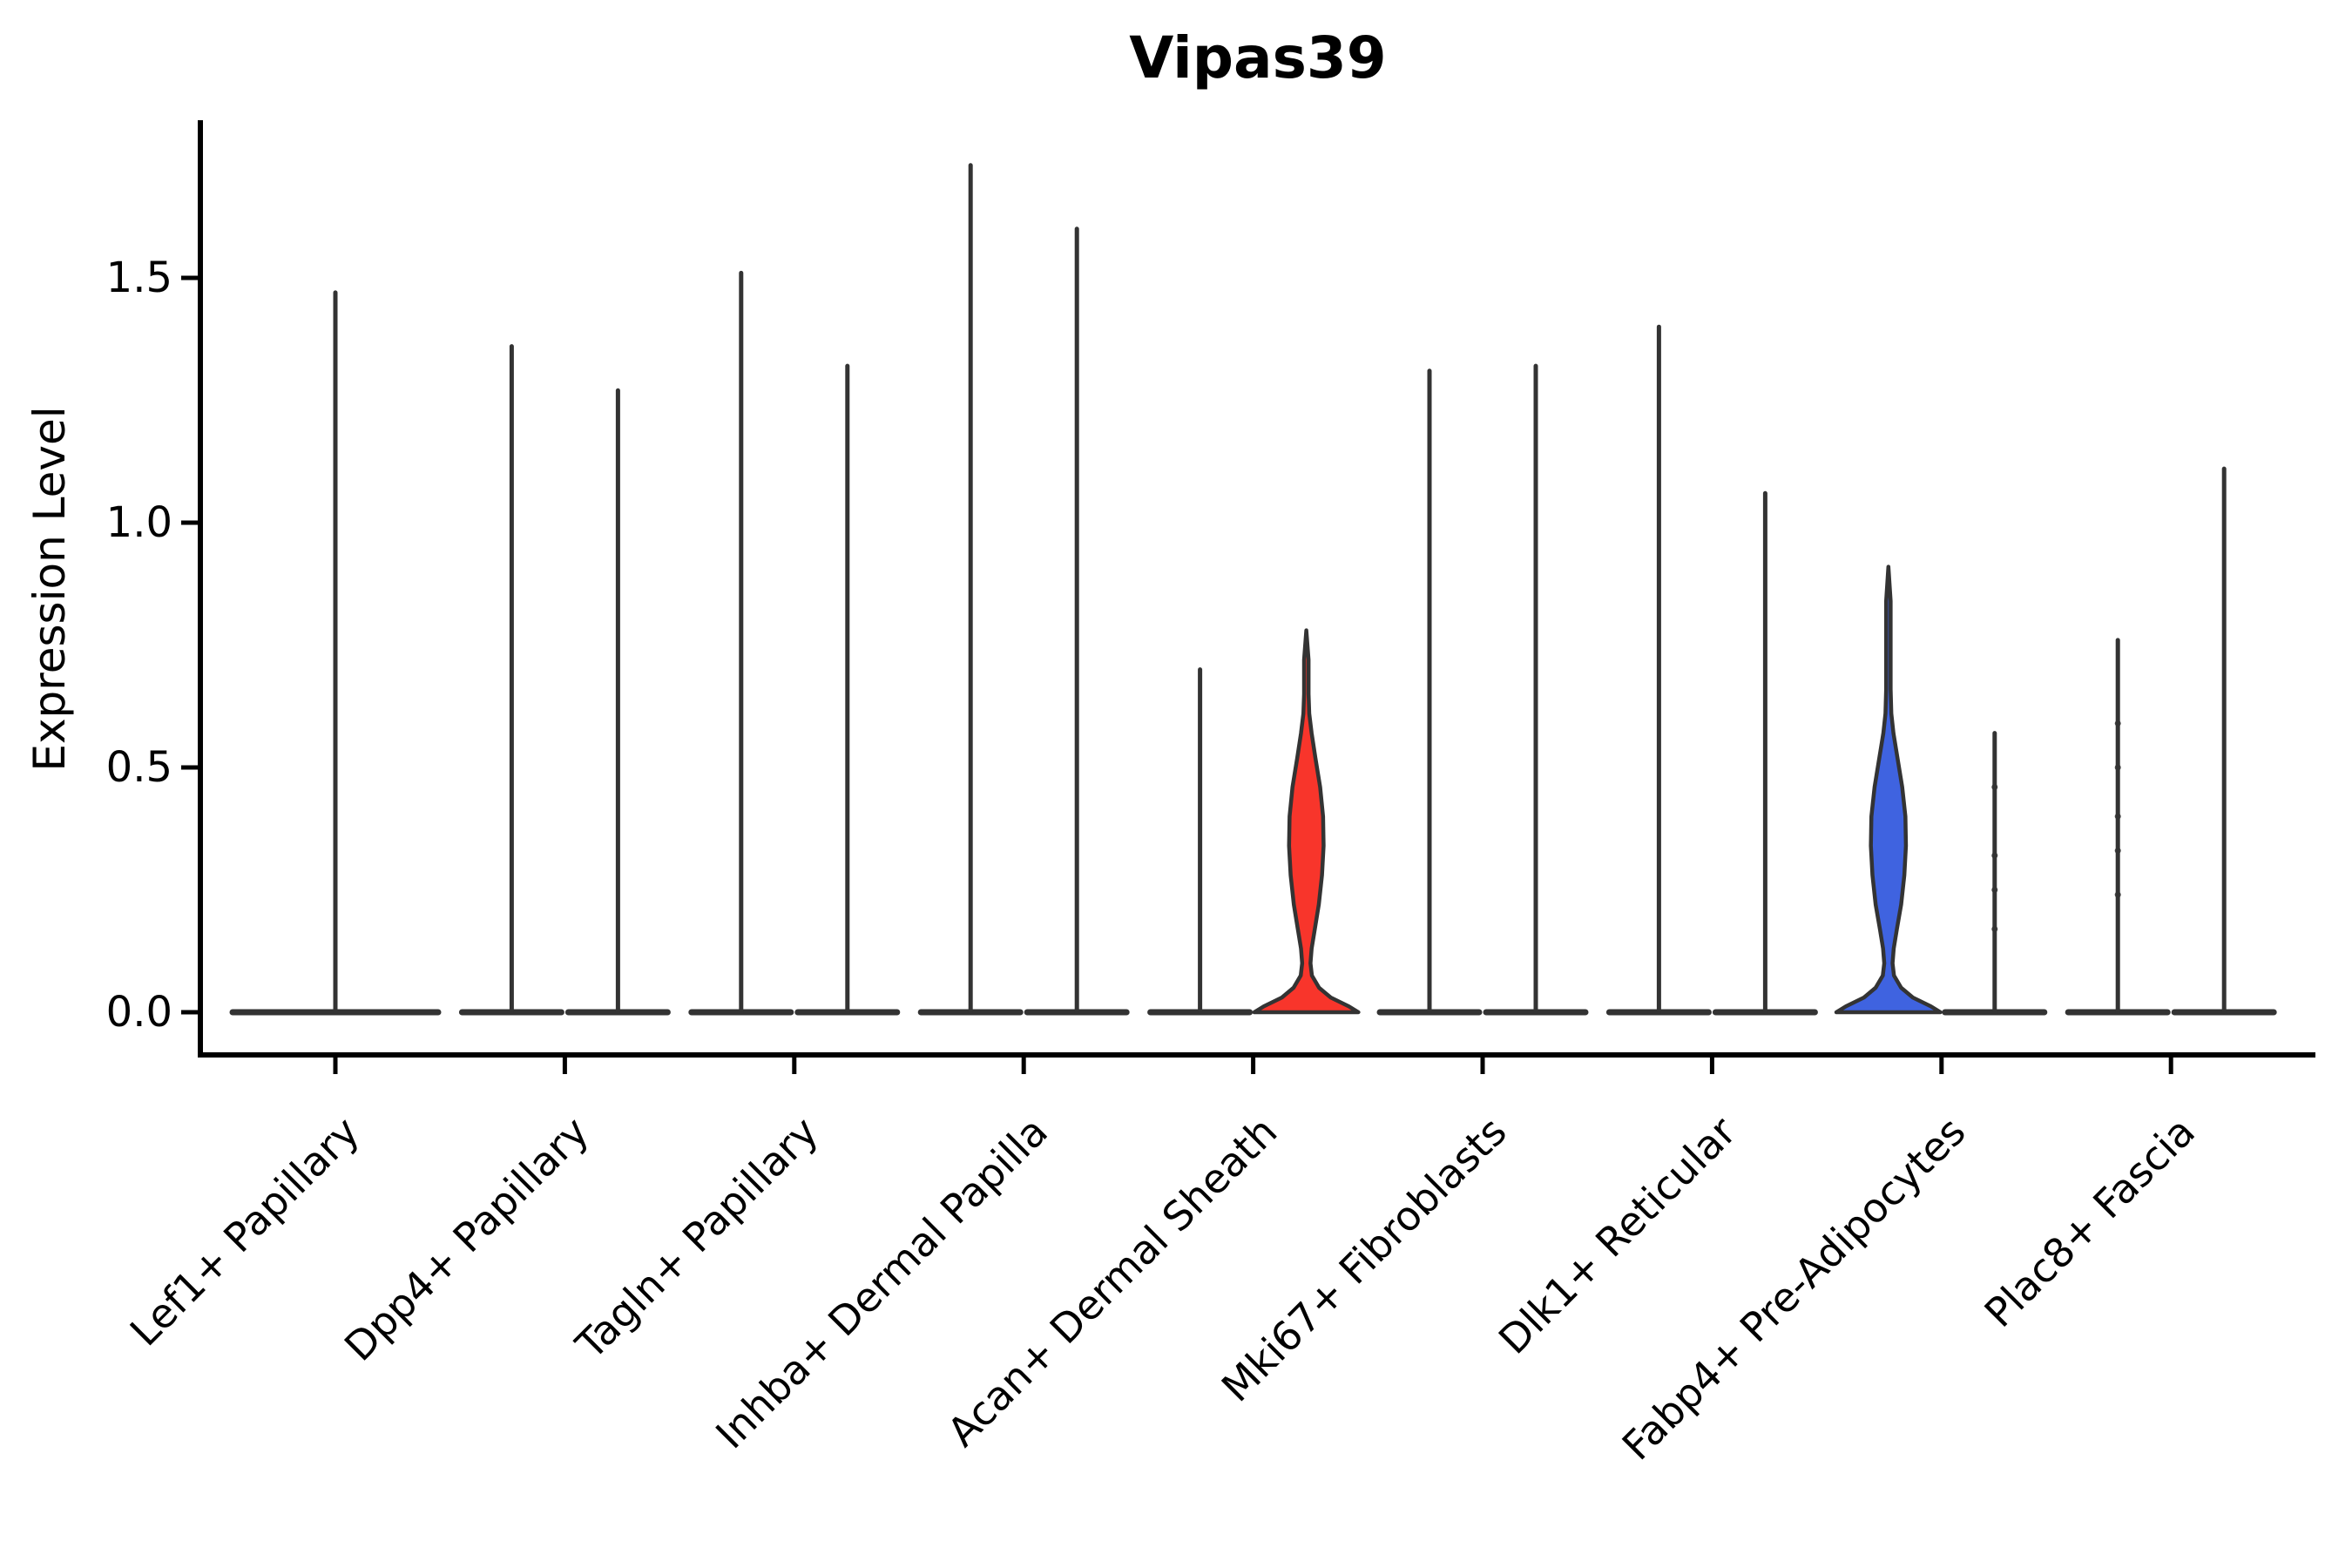 This screenshot has height=1568, width=2352. I want to click on y-tick-label: 1.0, so click(139, 522).